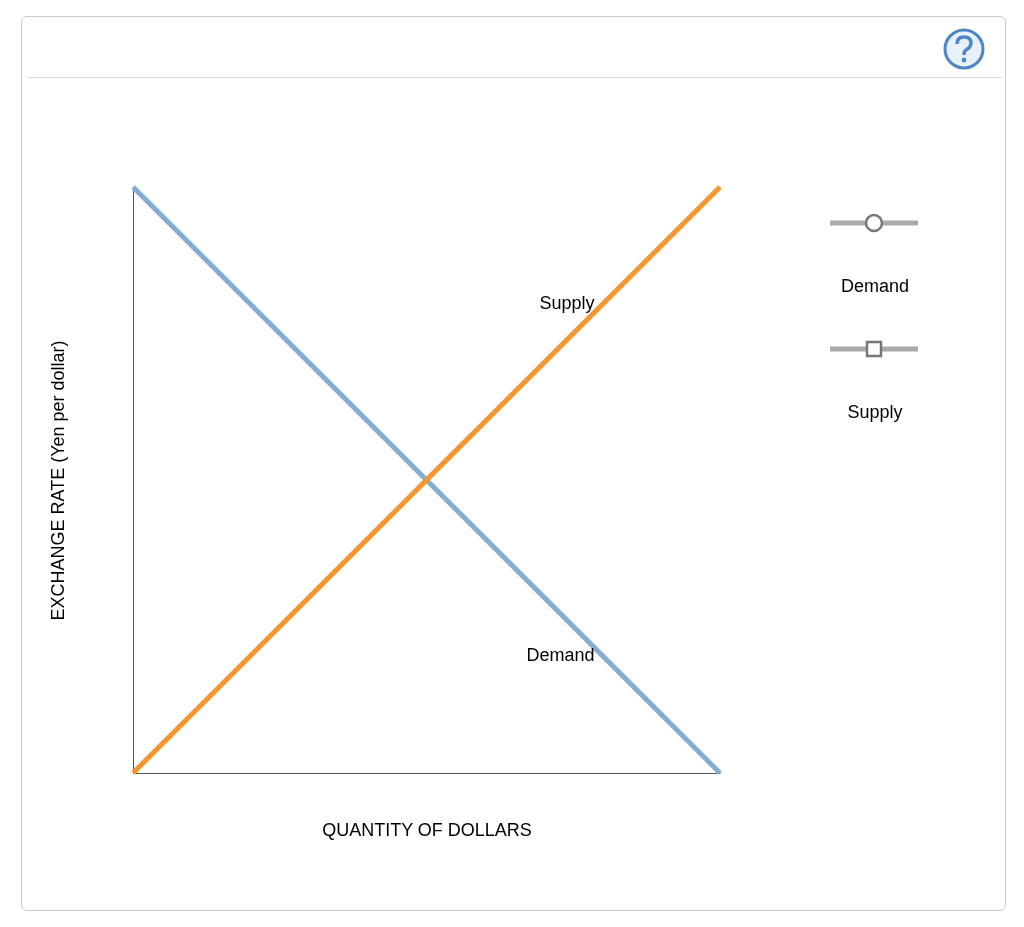 The height and width of the screenshot is (927, 1024). Describe the element at coordinates (57, 480) in the screenshot. I see `y-axis-title: EXCHANGE RATE (Yen per dollar)` at that location.